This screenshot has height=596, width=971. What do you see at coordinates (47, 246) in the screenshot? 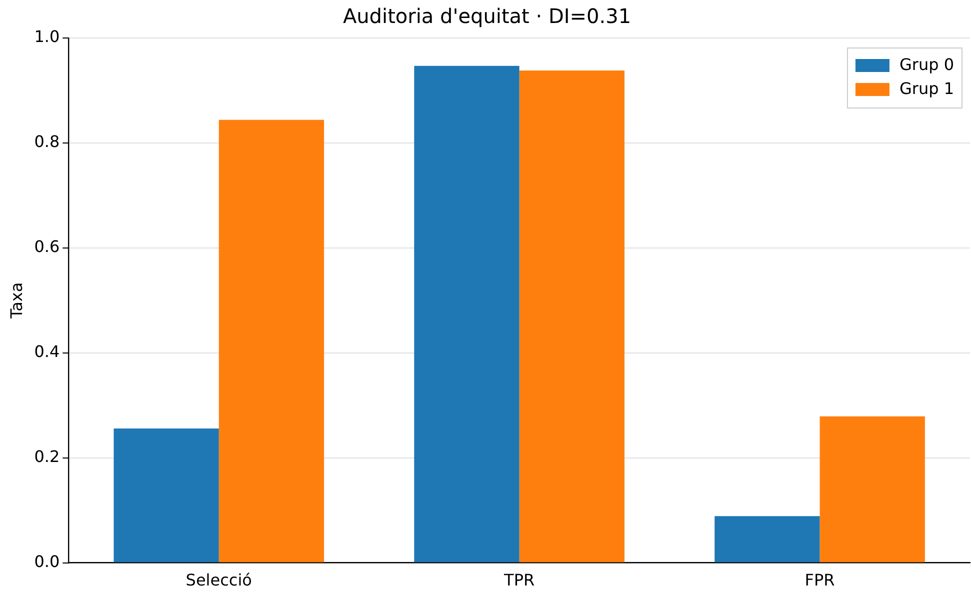
I see `y-tick-label: 0.6` at bounding box center [47, 246].